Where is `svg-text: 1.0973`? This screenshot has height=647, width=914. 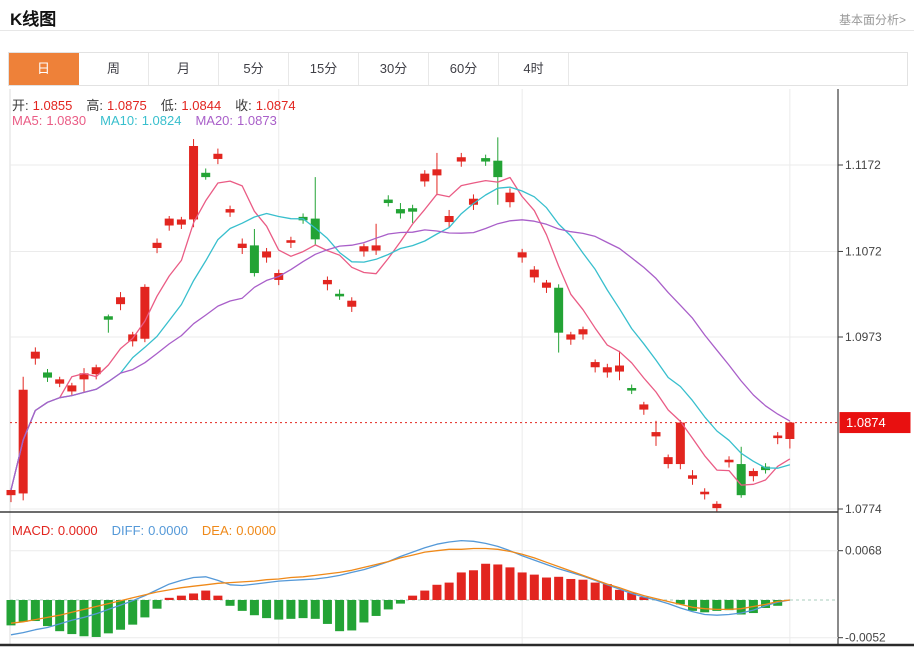 svg-text: 1.0973 is located at coordinates (863, 337).